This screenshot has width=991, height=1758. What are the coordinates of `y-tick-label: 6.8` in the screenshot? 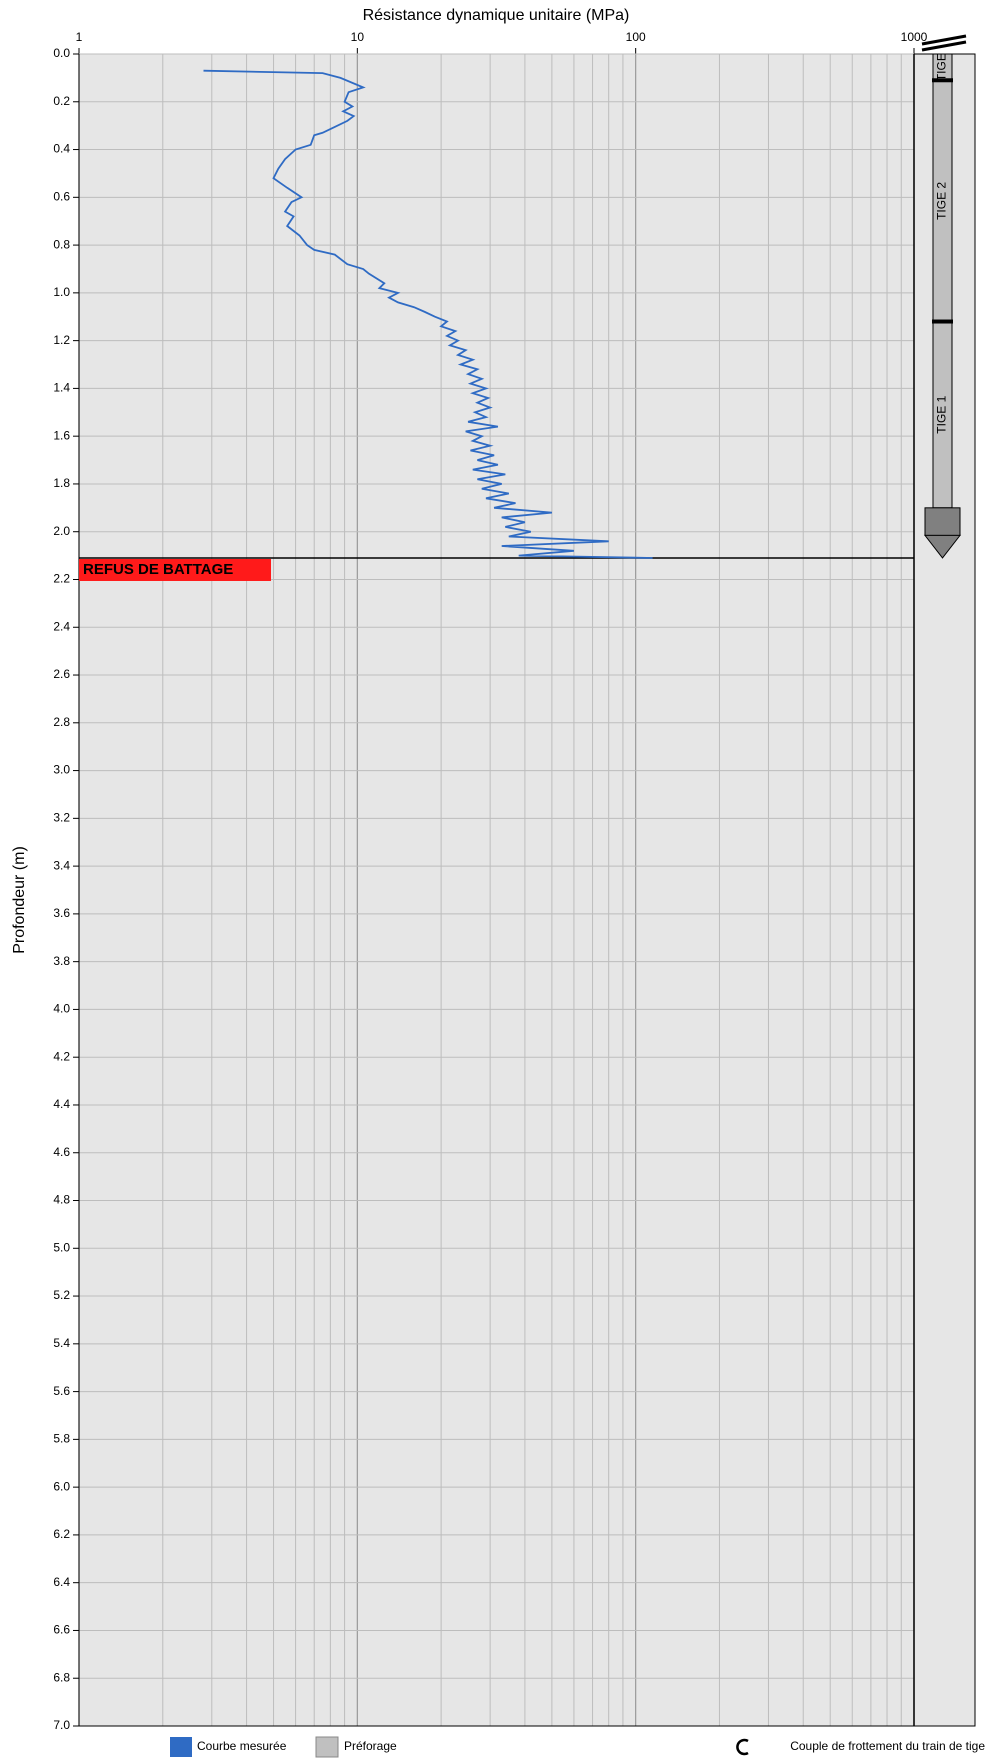 It's located at (61, 1677).